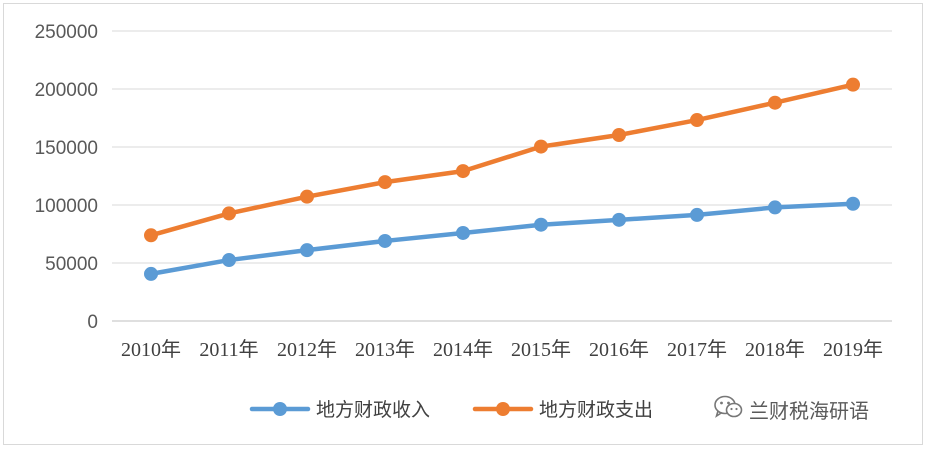  I want to click on x-tick-label: 2019年, so click(853, 349).